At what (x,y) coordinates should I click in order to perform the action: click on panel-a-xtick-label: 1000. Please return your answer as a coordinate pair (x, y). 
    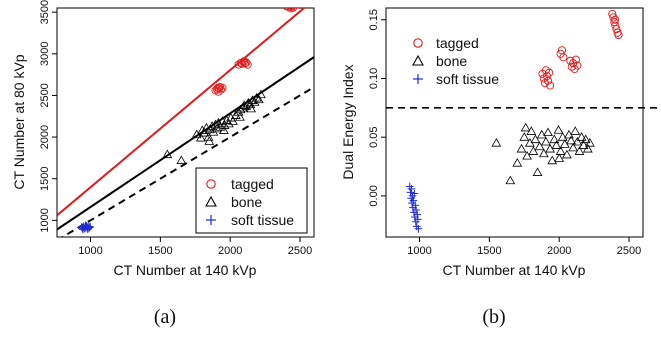
    Looking at the image, I should click on (90, 251).